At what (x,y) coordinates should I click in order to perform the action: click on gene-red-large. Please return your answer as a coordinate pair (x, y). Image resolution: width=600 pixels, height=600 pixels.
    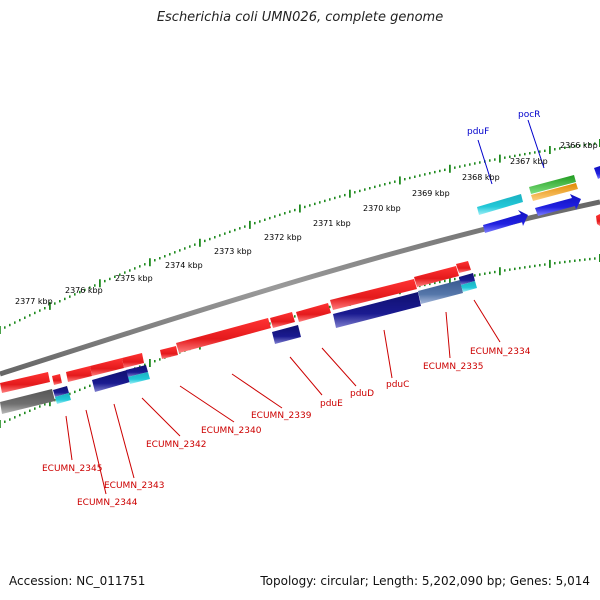
    Looking at the image, I should click on (373, 294).